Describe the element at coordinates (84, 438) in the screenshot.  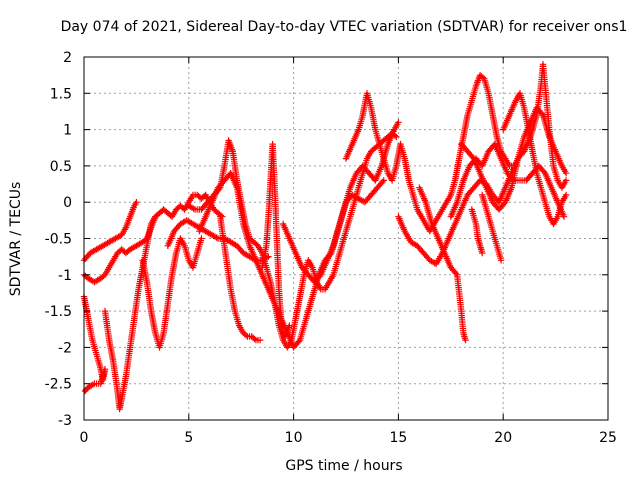
I see `x-tick-label: 0` at that location.